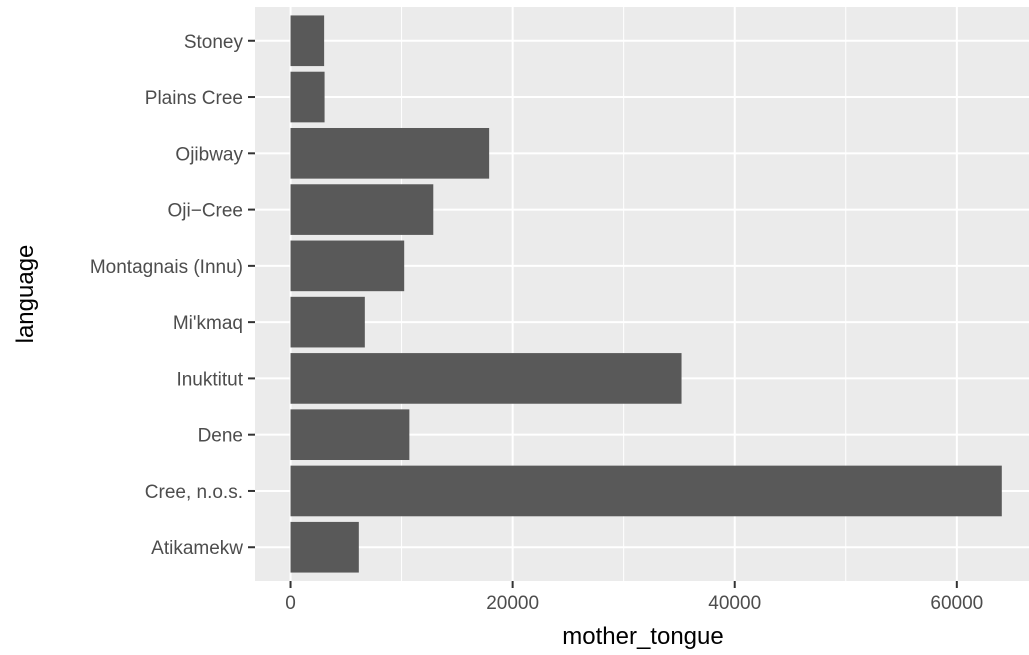 This screenshot has height=655, width=1029. Describe the element at coordinates (214, 42) in the screenshot. I see `y-tick-label: Stoney` at that location.